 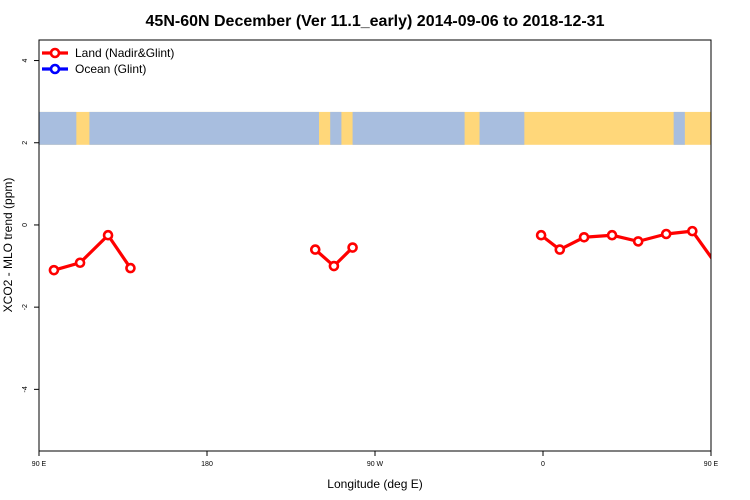 I want to click on x-tick-label: 0, so click(x=543, y=464).